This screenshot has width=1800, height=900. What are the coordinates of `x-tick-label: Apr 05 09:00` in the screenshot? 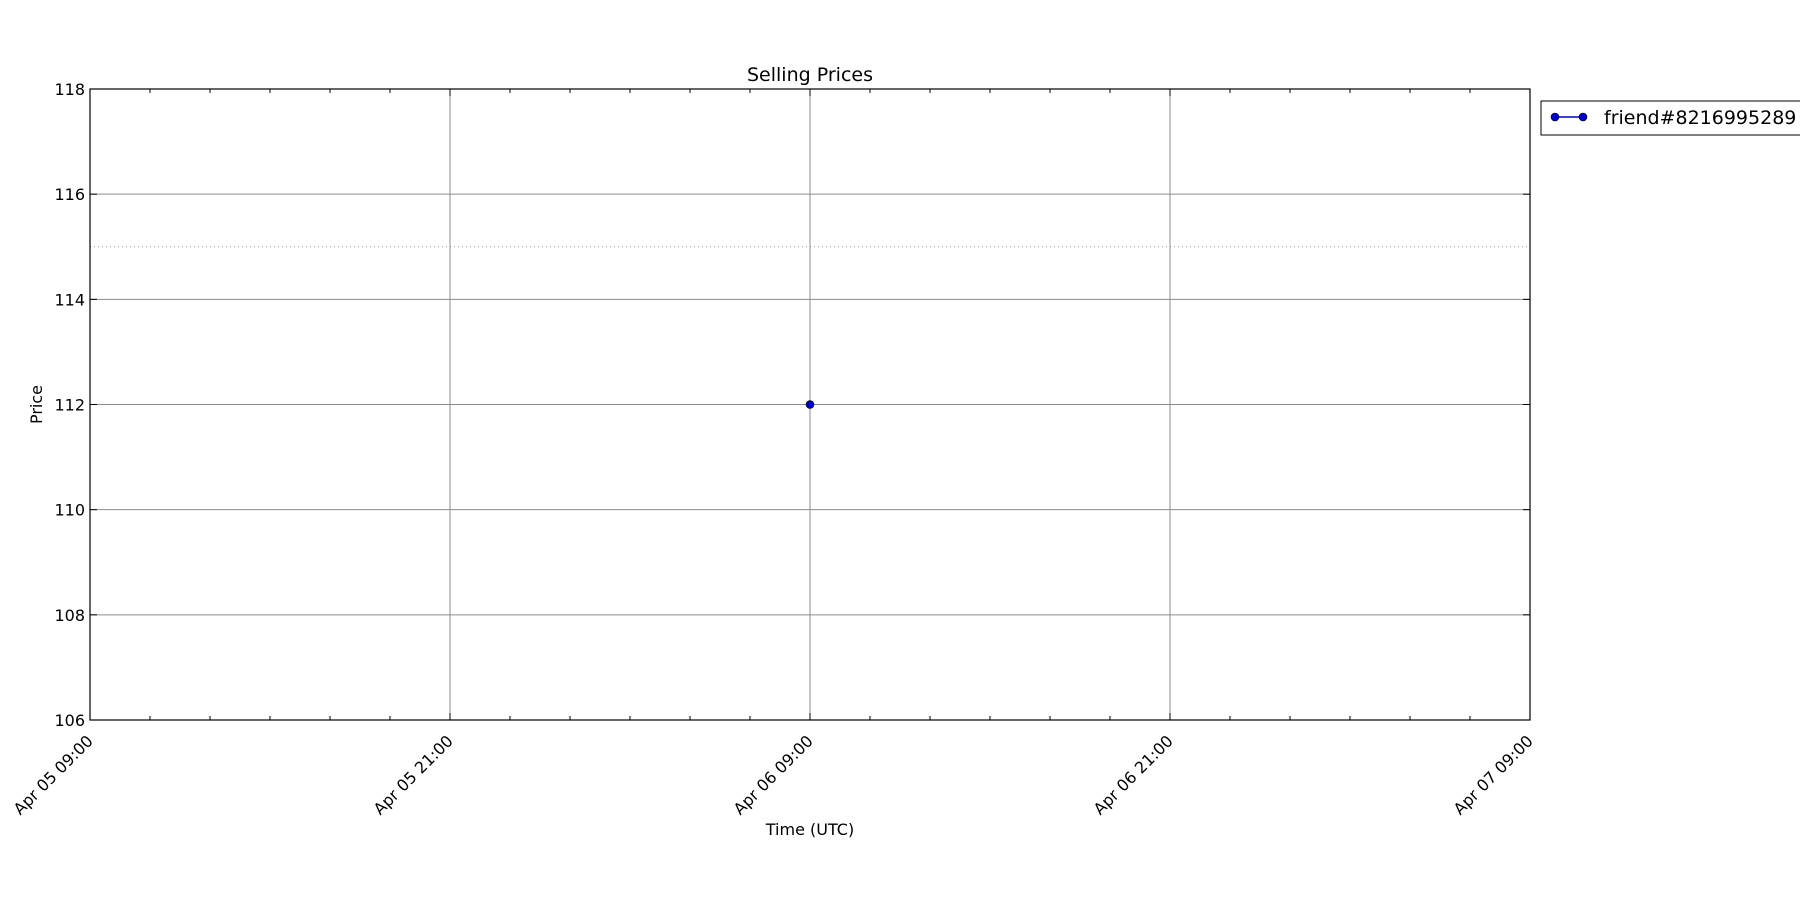 It's located at (53, 774).